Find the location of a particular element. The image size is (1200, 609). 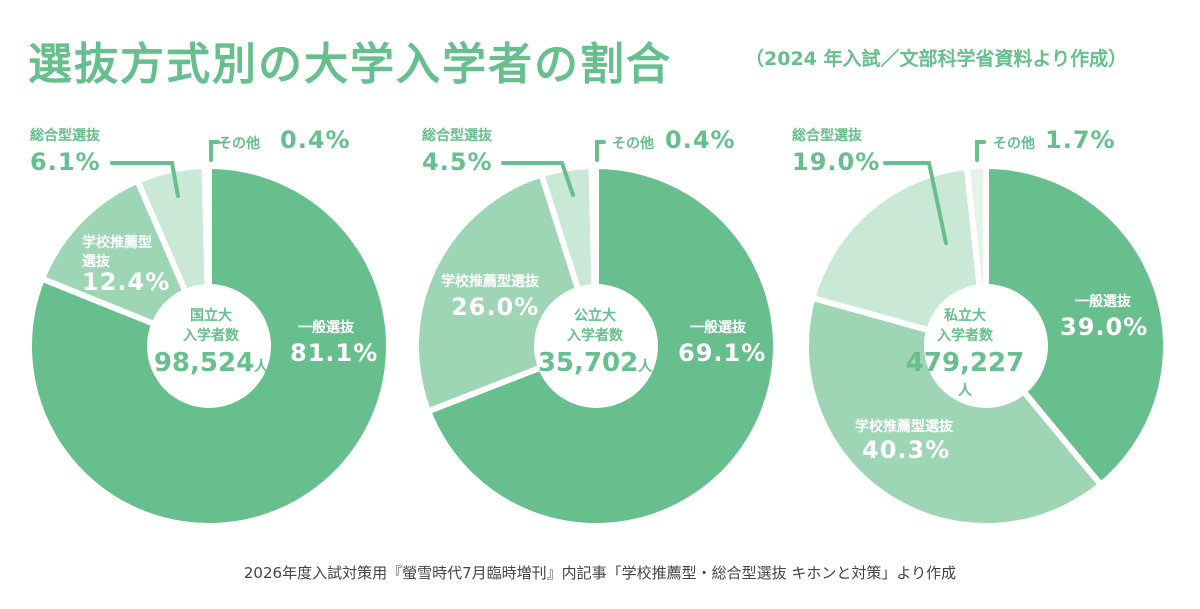

pie3-center: 私立大 入学者数 479,227 人 is located at coordinates (965, 353).